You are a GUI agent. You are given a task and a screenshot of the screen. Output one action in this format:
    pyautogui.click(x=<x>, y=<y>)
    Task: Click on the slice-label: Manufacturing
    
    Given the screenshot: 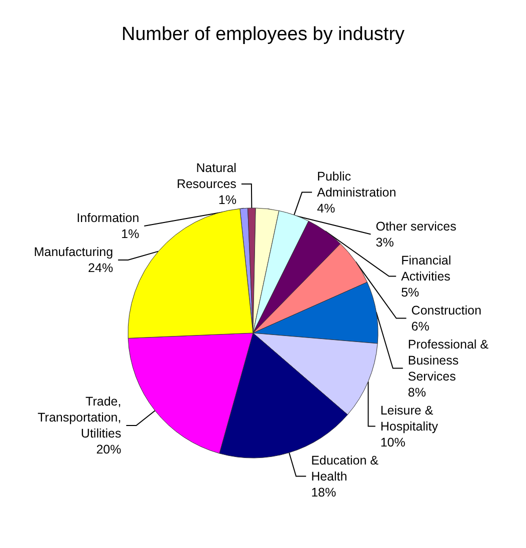 What is the action you would take?
    pyautogui.click(x=74, y=252)
    